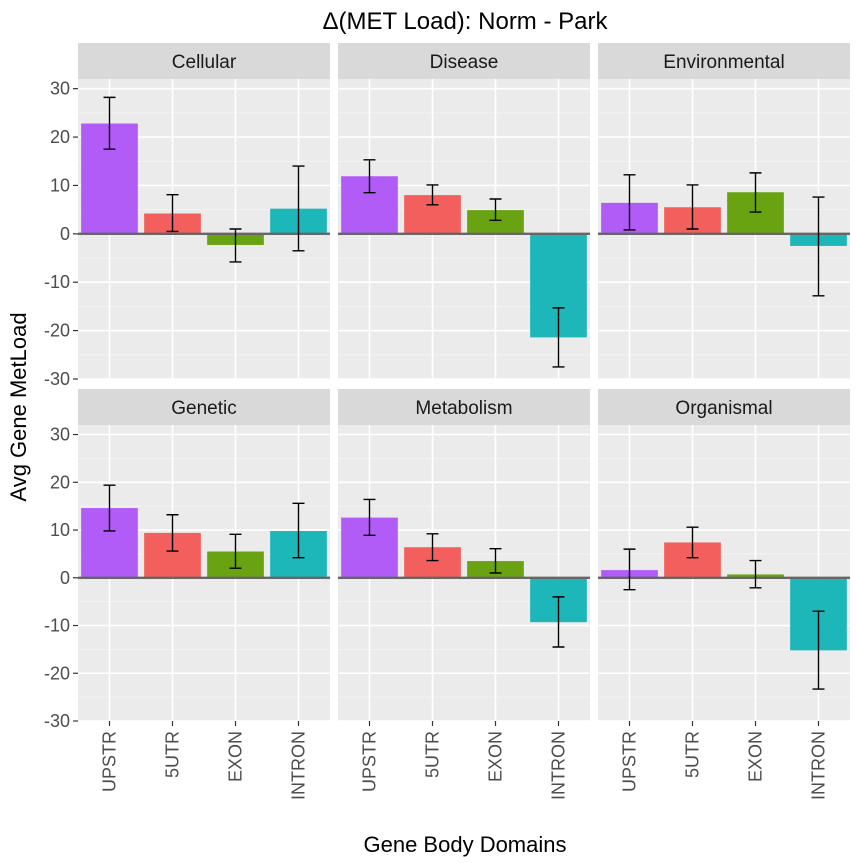  What do you see at coordinates (464, 211) in the screenshot?
I see `panel-disease: Disease` at bounding box center [464, 211].